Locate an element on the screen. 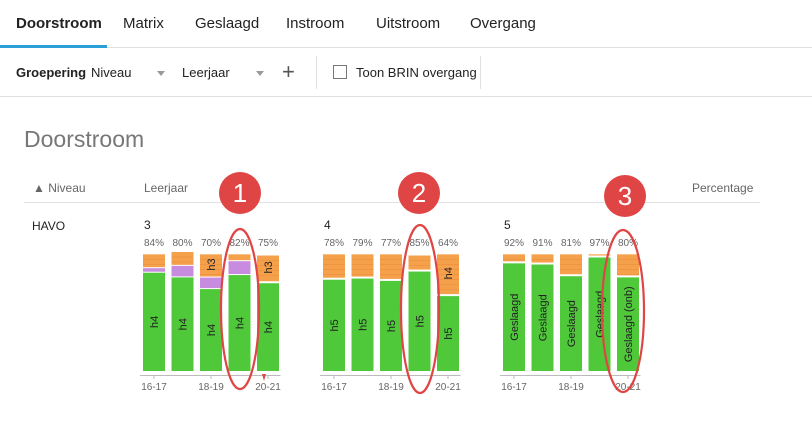 The height and width of the screenshot is (438, 812). percent-label: 85% is located at coordinates (419, 243).